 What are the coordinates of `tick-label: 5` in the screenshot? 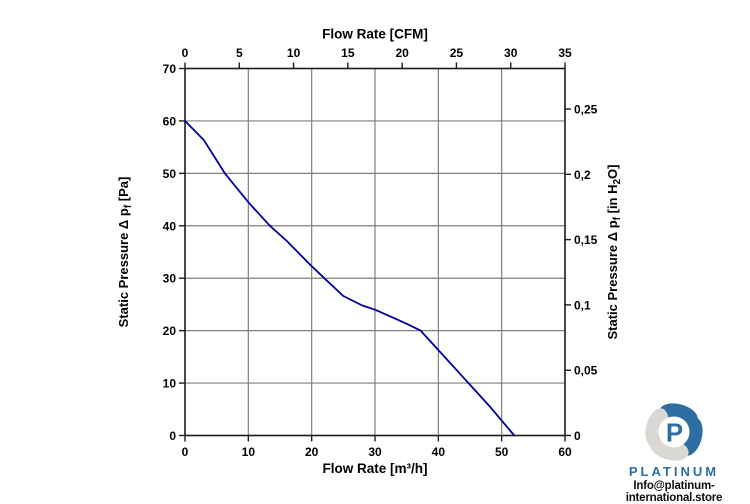 It's located at (239, 53).